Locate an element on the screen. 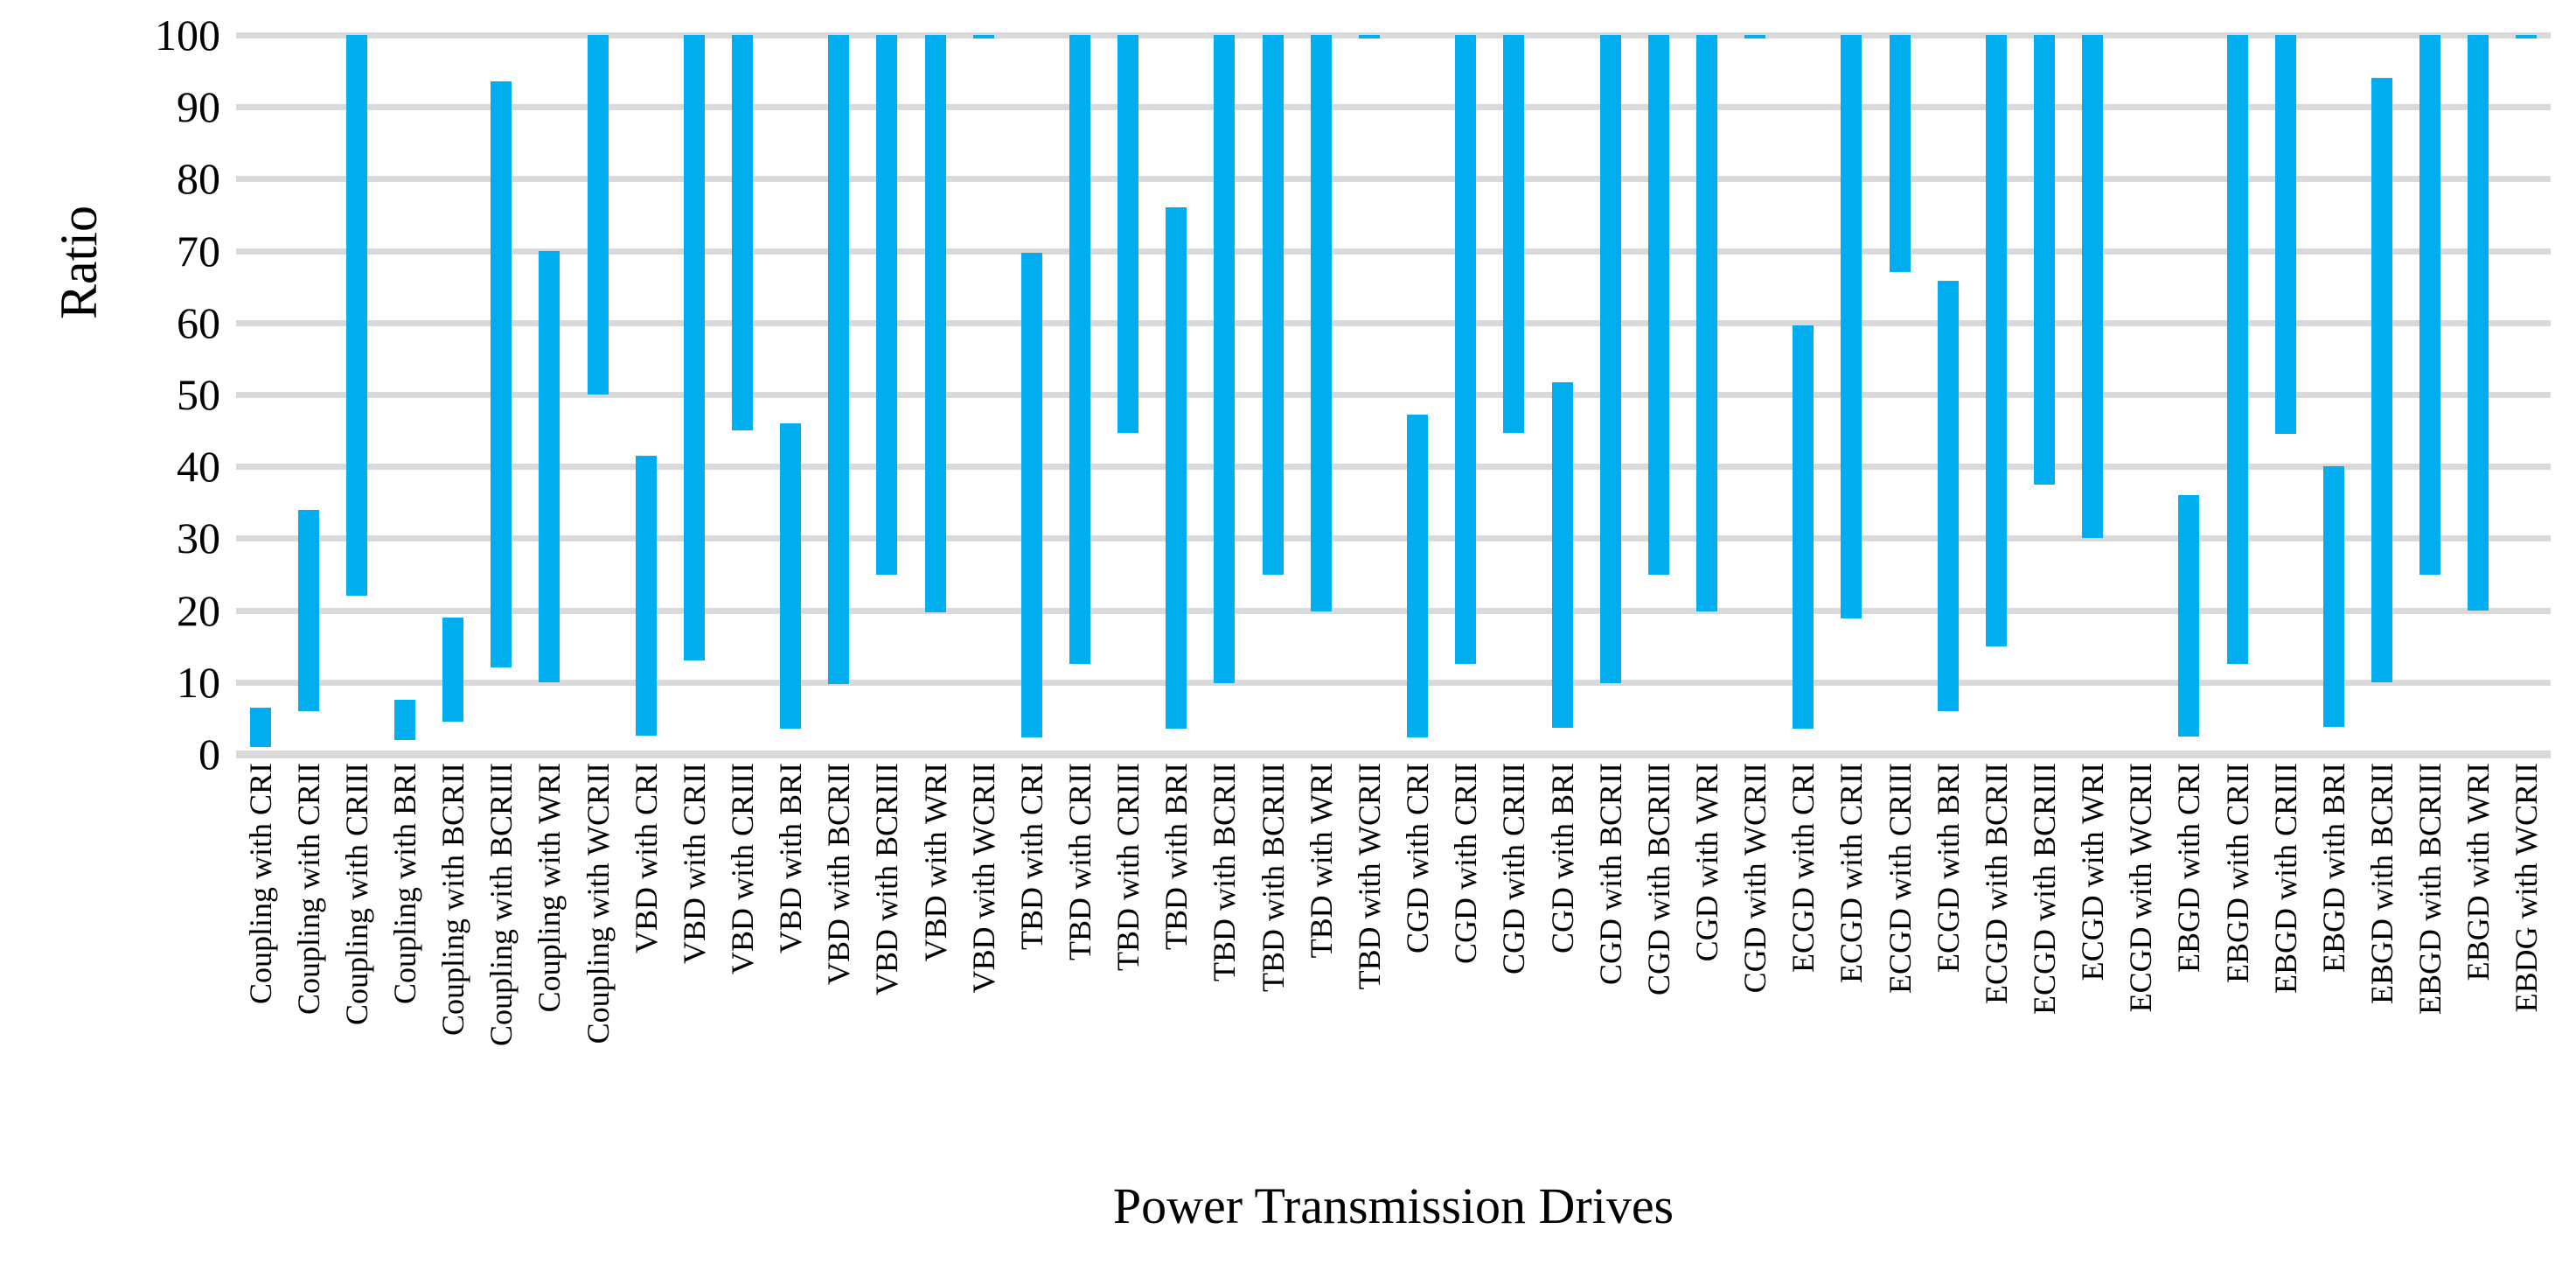  x-category-label: CGD with BCRIII is located at coordinates (1658, 879).